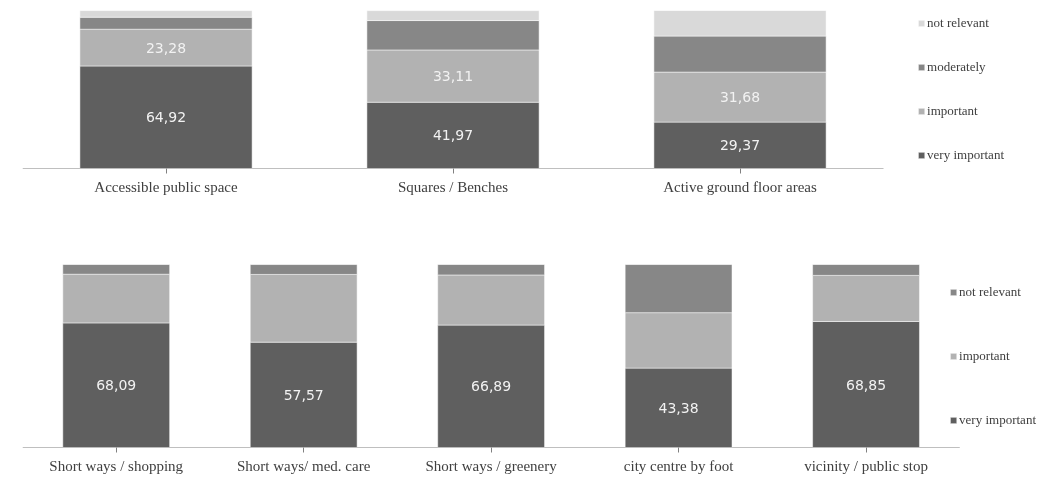  What do you see at coordinates (453, 135) in the screenshot?
I see `data-label: 41,97` at bounding box center [453, 135].